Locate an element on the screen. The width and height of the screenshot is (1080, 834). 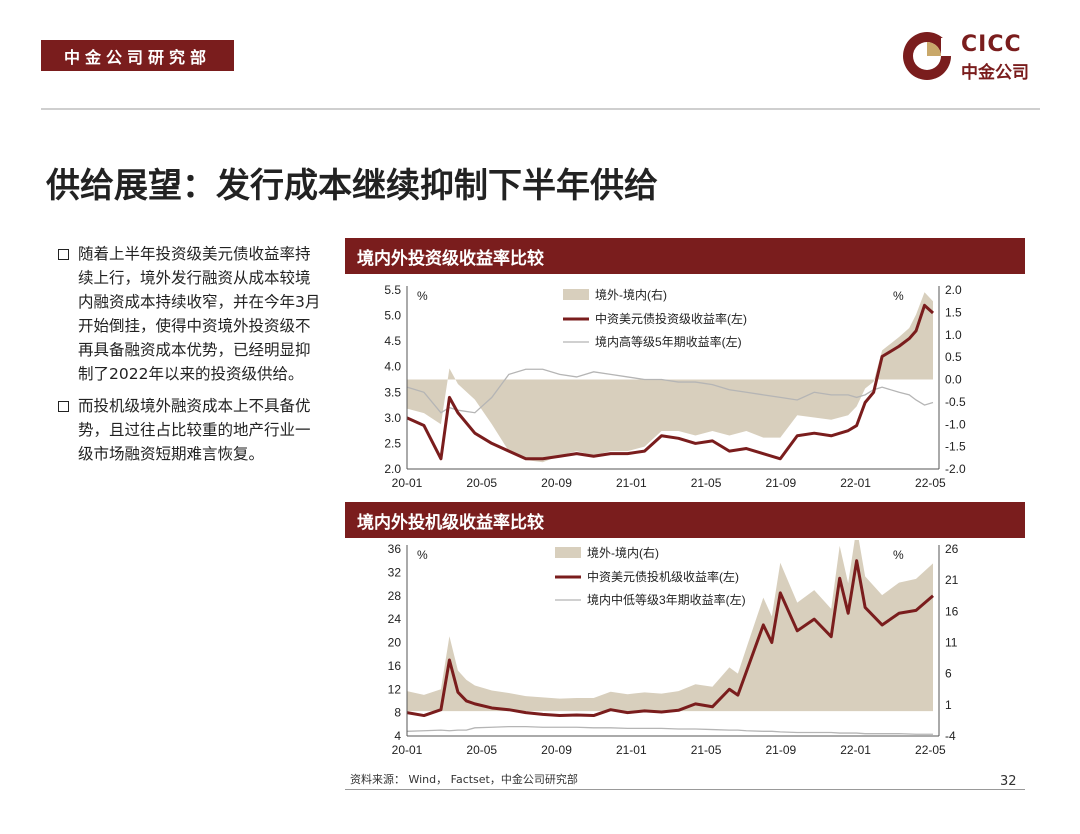
y-left-tick-label: 5.0 is located at coordinates (392, 316).